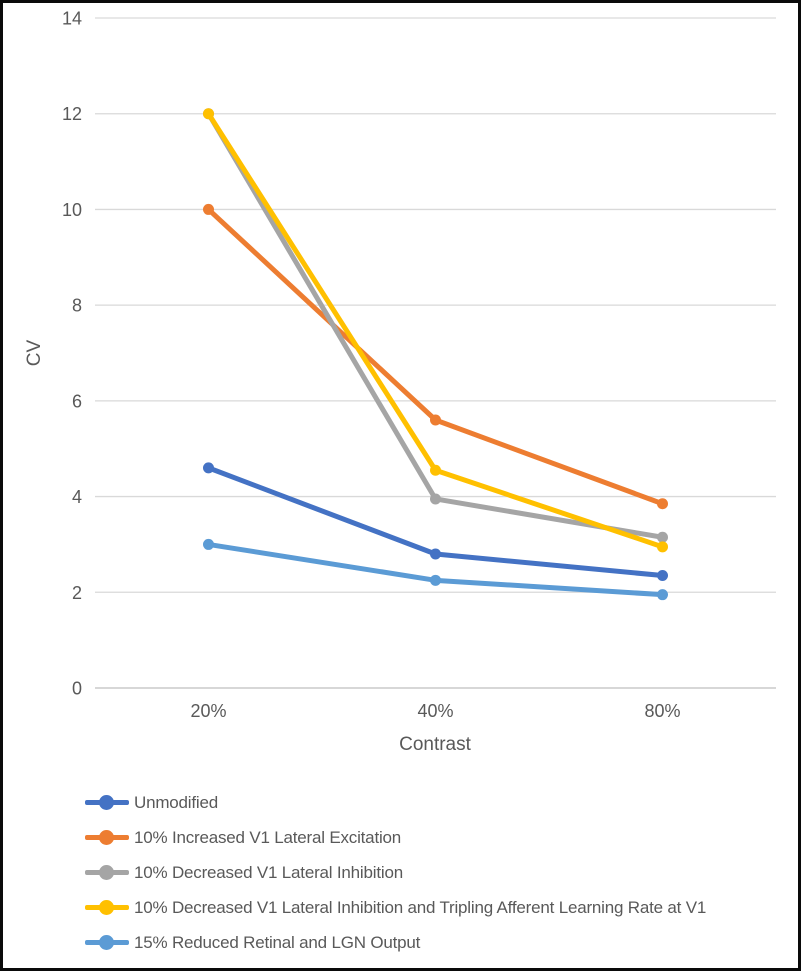 The image size is (801, 971). What do you see at coordinates (77, 497) in the screenshot?
I see `y-tick-label: 4` at bounding box center [77, 497].